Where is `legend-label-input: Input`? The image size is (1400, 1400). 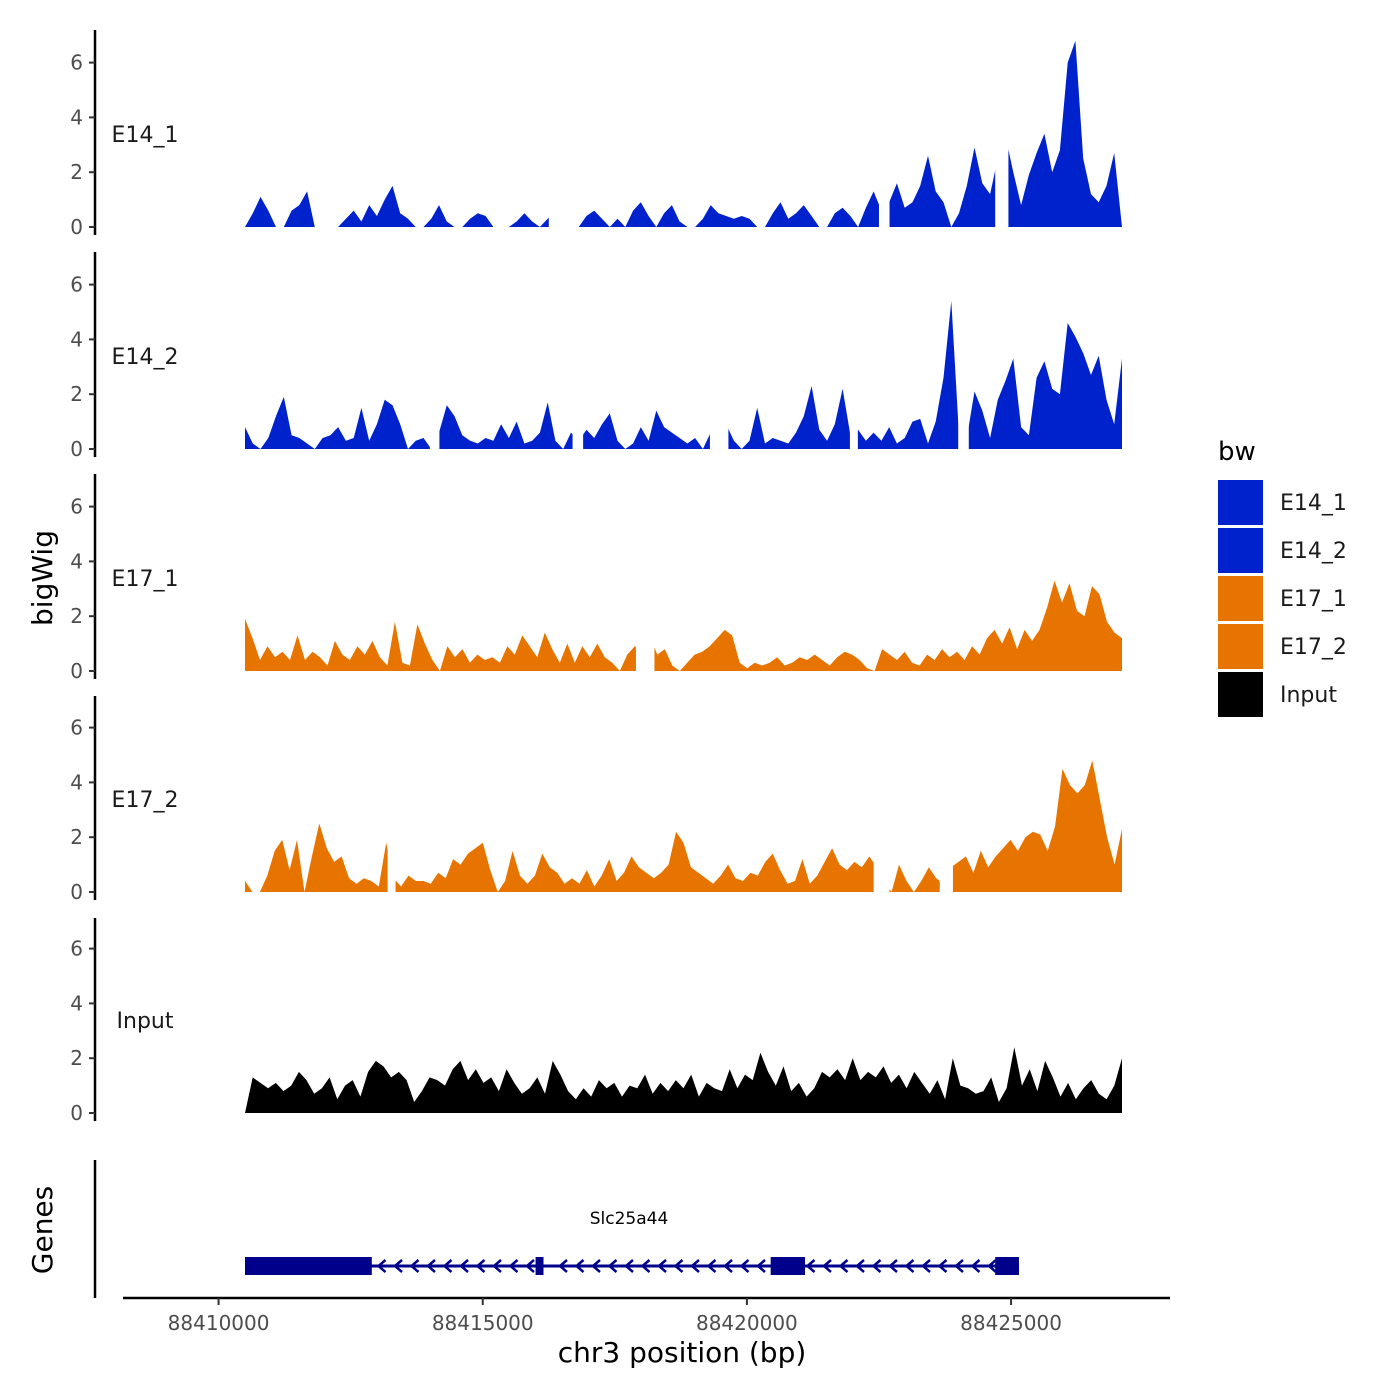
legend-label-input: Input is located at coordinates (1308, 695).